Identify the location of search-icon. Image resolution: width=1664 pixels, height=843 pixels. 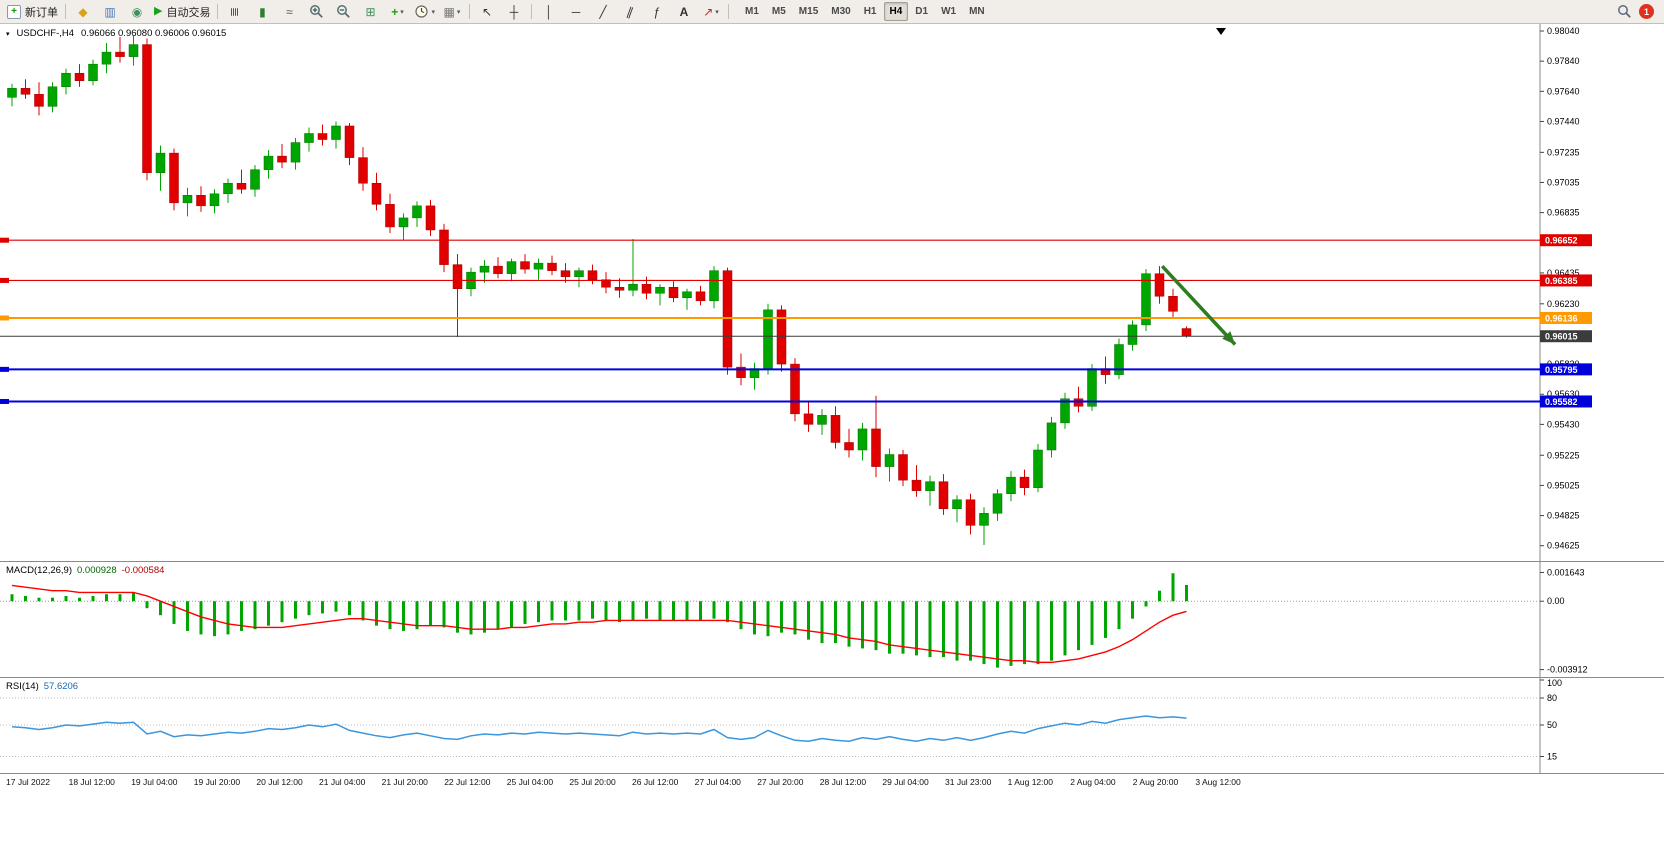
(1624, 11).